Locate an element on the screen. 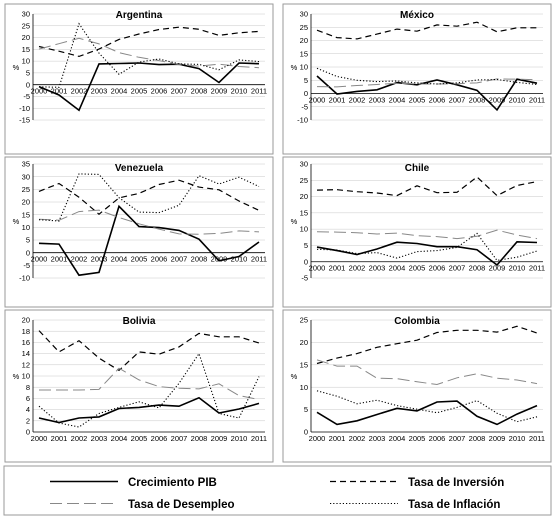 The height and width of the screenshot is (517, 555). y-tick-label: 2 is located at coordinates (28, 420).